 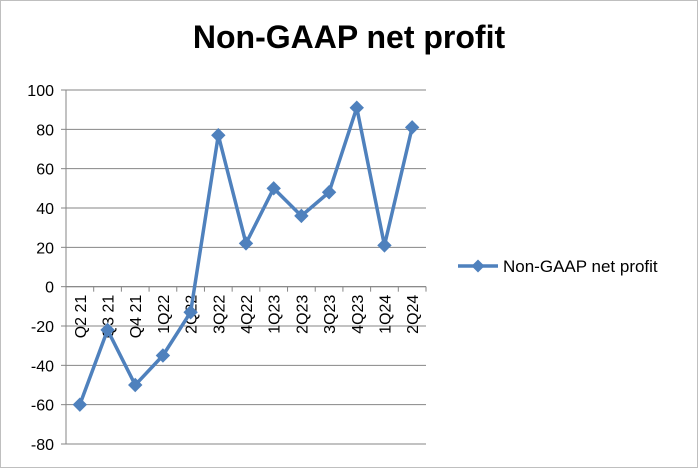 What do you see at coordinates (330, 314) in the screenshot?
I see `x-tick-label: 3Q23` at bounding box center [330, 314].